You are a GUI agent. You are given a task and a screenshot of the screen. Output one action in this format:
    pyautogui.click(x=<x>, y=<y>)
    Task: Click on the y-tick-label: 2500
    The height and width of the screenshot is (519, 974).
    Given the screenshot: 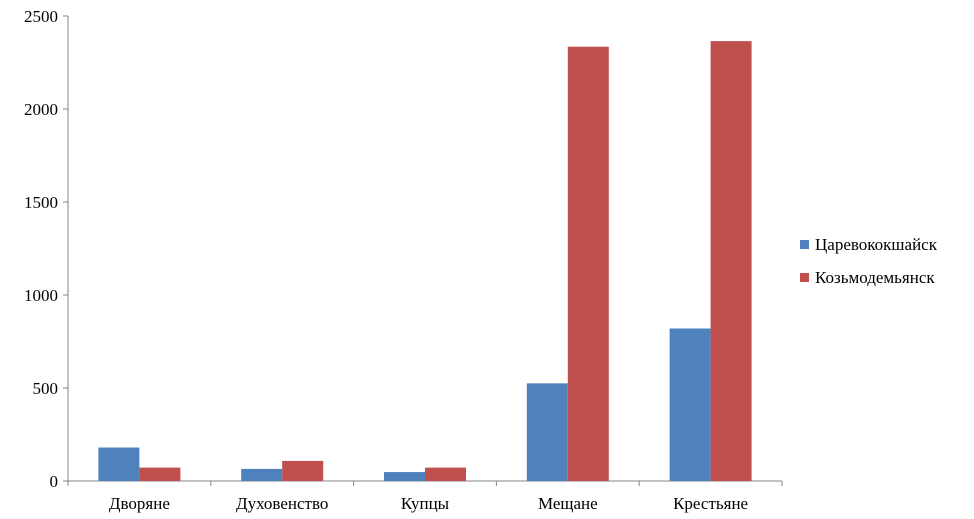 What is the action you would take?
    pyautogui.click(x=41, y=16)
    